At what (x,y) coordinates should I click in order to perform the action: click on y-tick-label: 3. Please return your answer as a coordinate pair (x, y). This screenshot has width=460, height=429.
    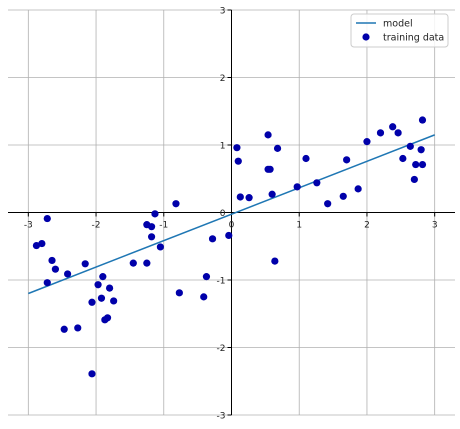
    Looking at the image, I should click on (223, 12).